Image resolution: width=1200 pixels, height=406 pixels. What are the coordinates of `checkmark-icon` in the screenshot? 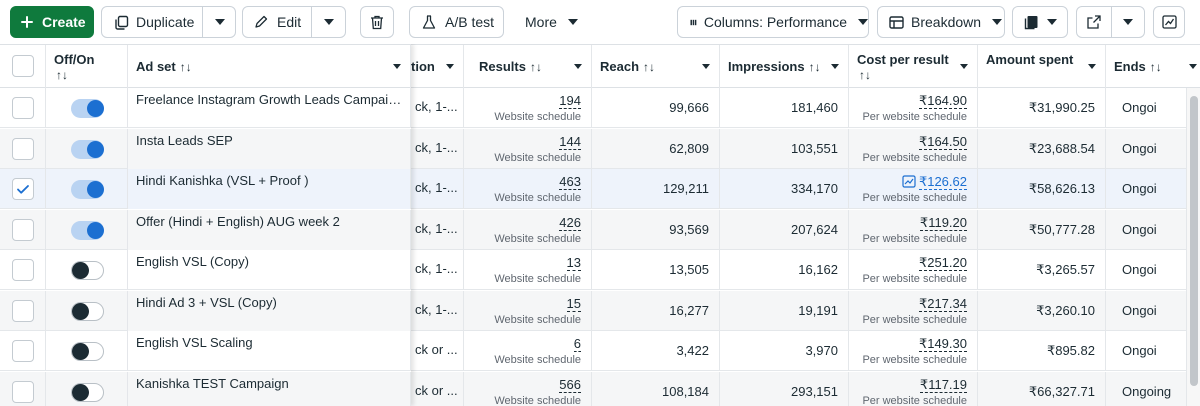 It's located at (23, 189).